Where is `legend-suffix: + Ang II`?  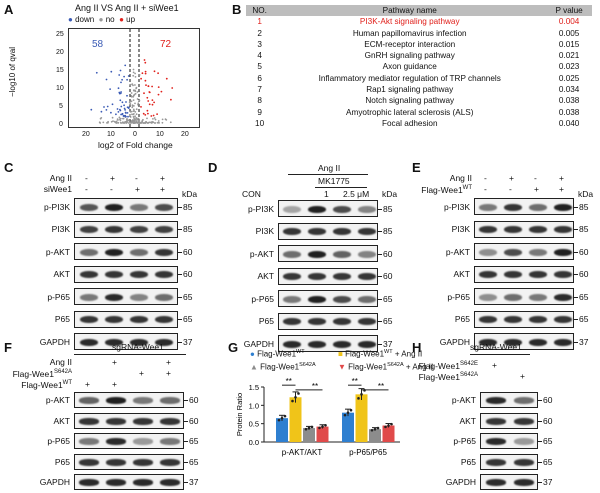
legend-suffix: + Ang II is located at coordinates (407, 354).